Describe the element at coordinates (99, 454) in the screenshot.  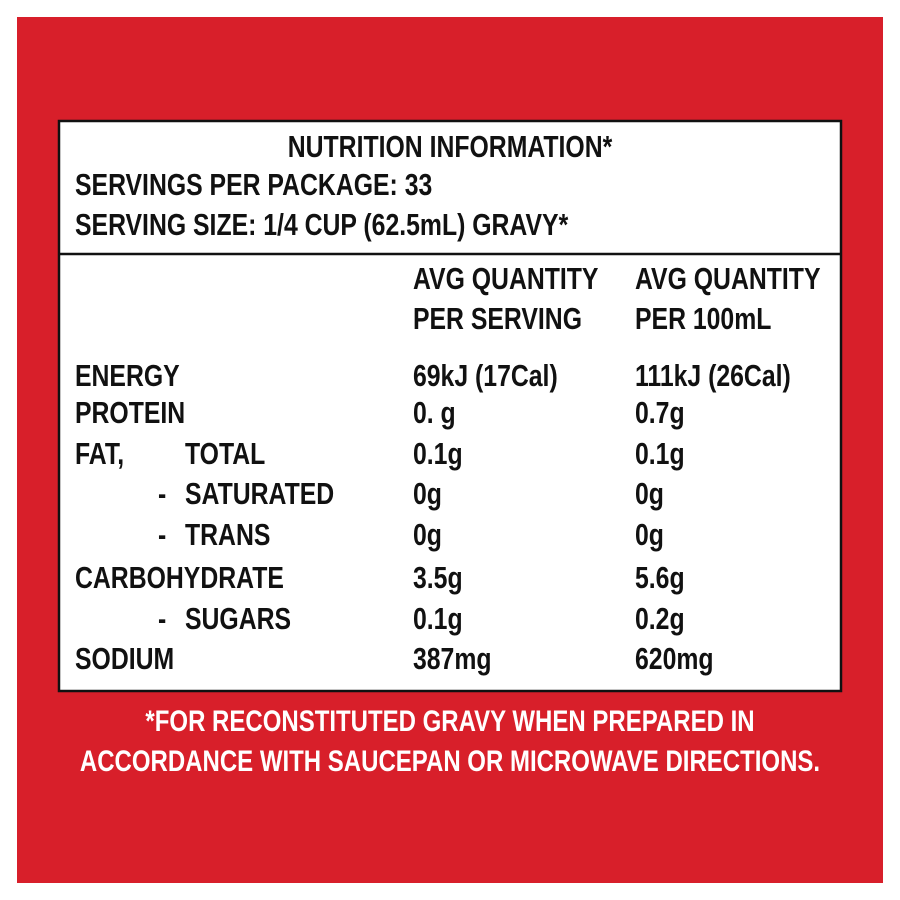
I see `row-label: FAT,` at that location.